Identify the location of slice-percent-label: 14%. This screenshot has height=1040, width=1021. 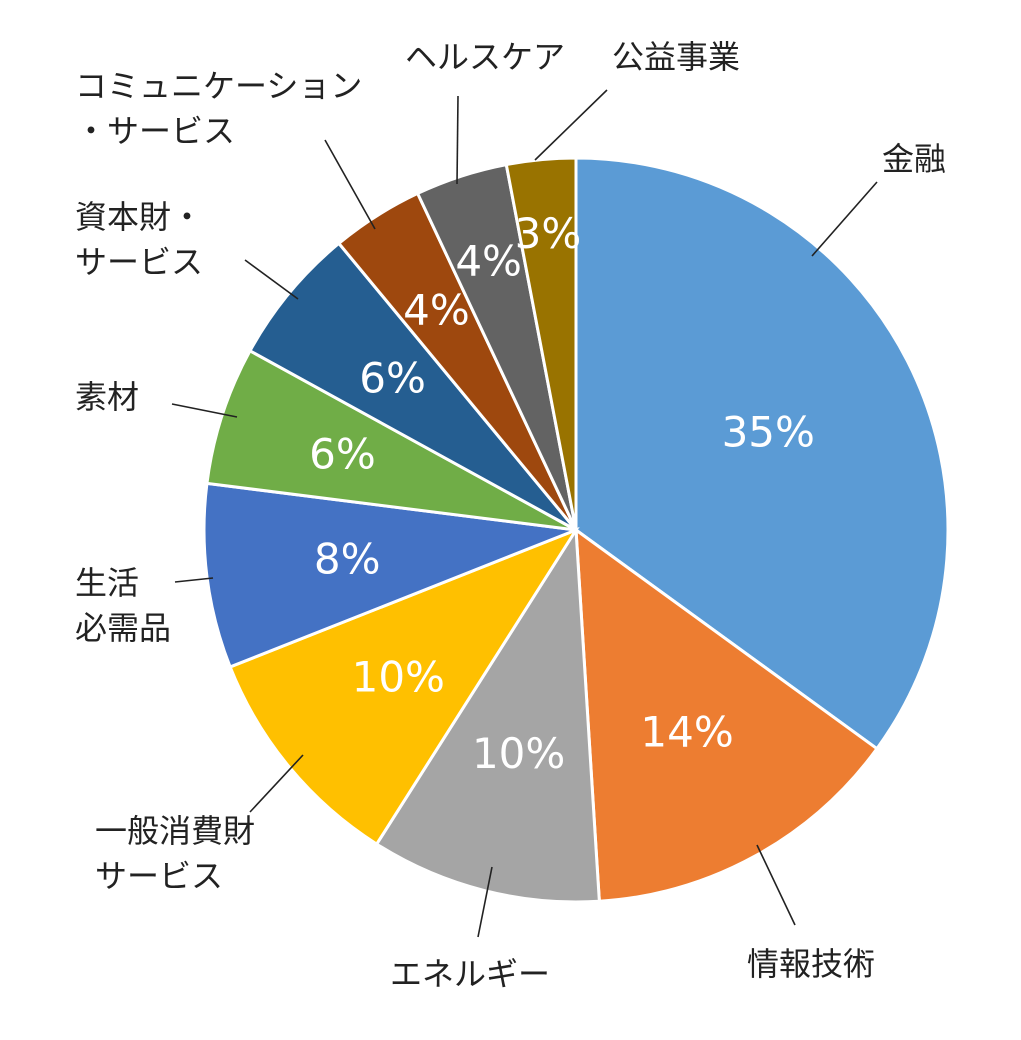
(686, 732).